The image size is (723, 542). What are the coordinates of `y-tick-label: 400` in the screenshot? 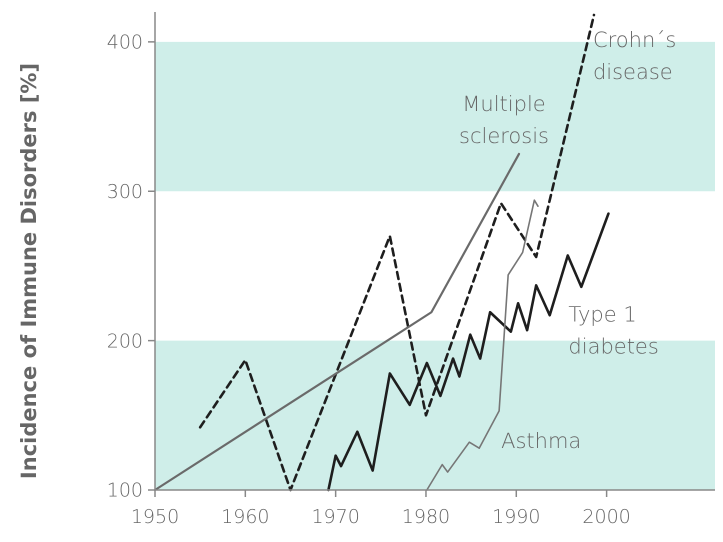 It's located at (124, 43).